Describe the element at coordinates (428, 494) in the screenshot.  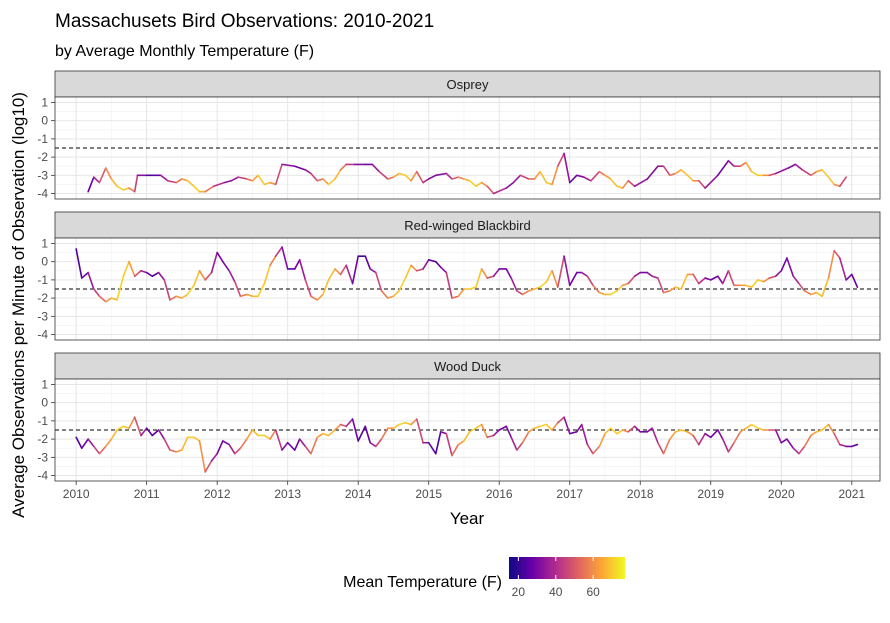
I see `x-tick-label: 2015` at that location.